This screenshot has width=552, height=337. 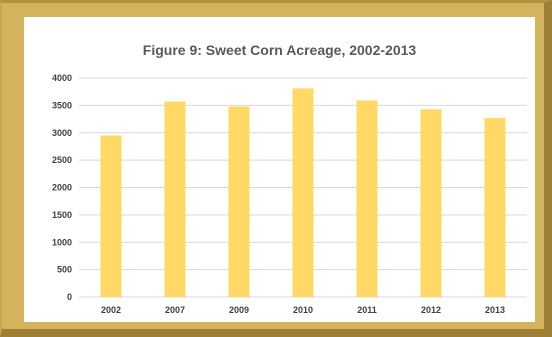 I want to click on bar-2007, so click(x=175, y=199).